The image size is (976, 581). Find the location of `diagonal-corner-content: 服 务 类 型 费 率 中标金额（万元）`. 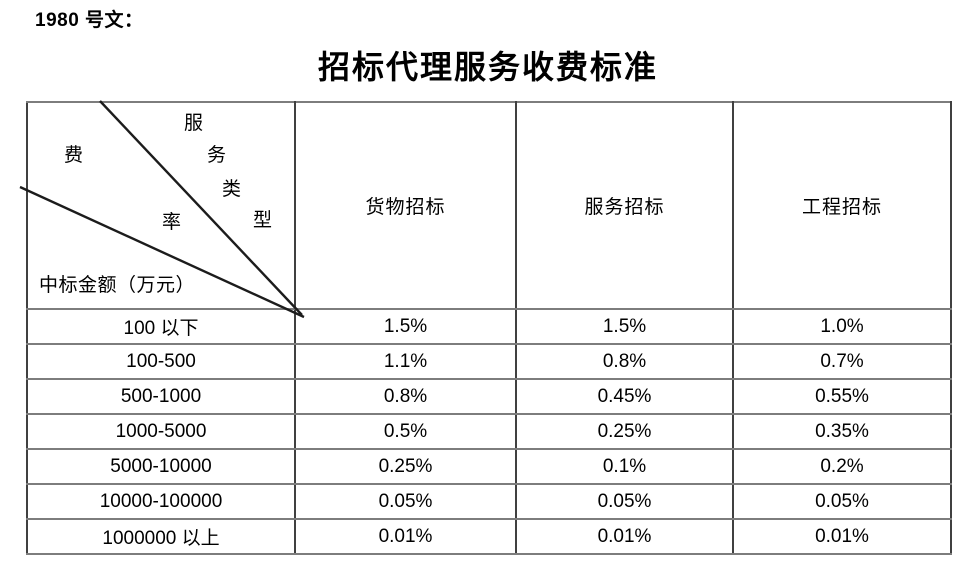

diagonal-corner-content: 服 务 类 型 费 率 中标金额（万元） is located at coordinates (162, 209).